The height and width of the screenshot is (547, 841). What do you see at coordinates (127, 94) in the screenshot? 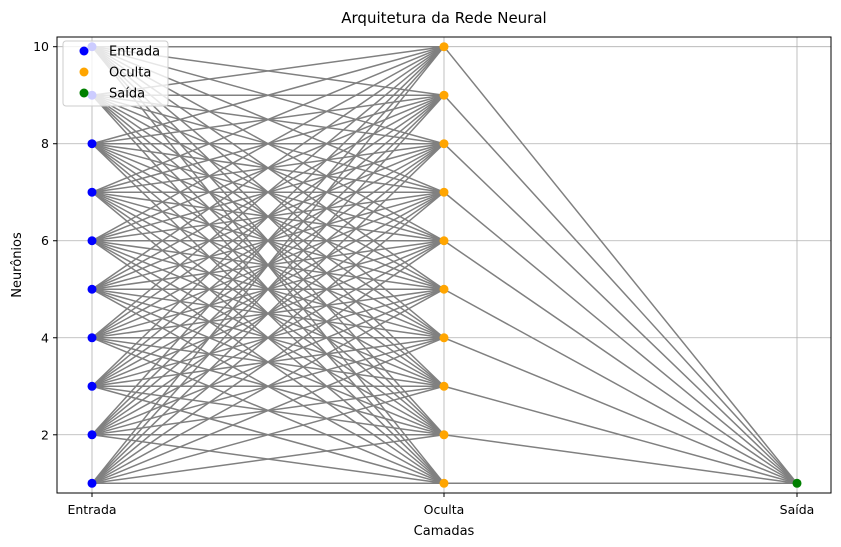
I see `legend-label-Saída: Saída` at bounding box center [127, 94].